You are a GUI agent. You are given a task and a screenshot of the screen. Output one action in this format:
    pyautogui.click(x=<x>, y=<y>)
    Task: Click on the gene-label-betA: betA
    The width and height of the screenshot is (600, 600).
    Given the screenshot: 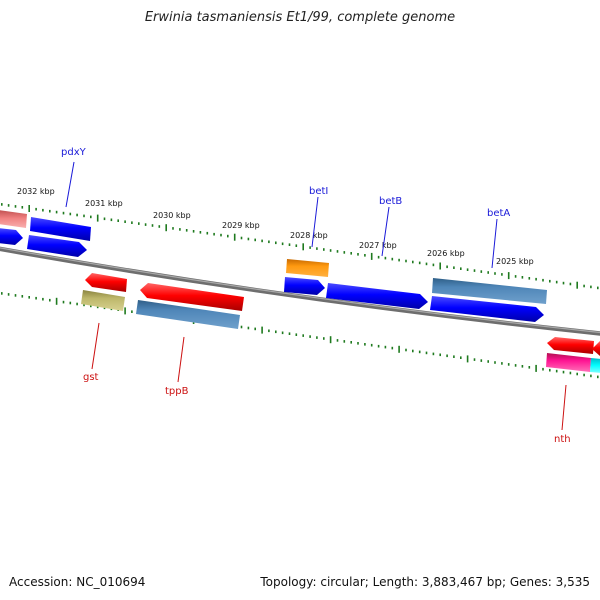 What is the action you would take?
    pyautogui.click(x=498, y=213)
    